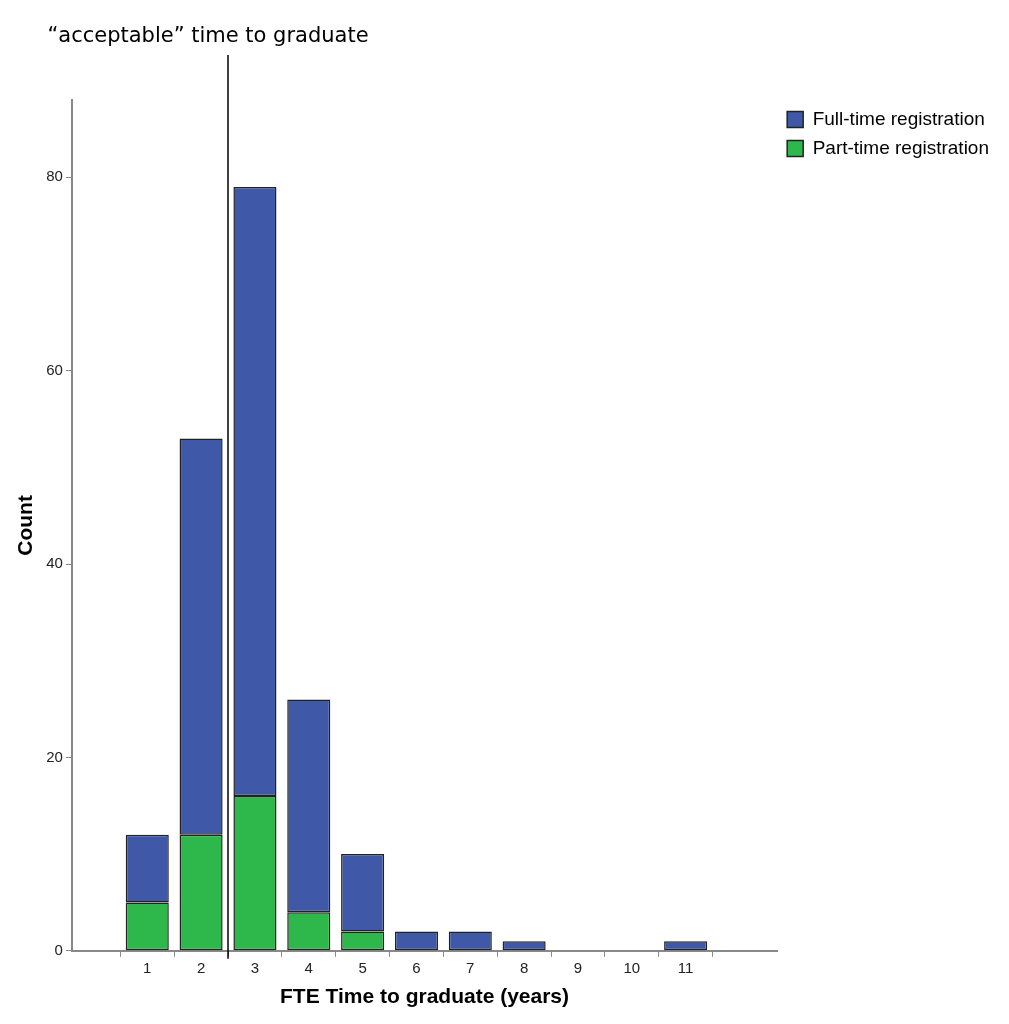 The height and width of the screenshot is (1024, 1009). I want to click on y-tick-label: 0, so click(58, 949).